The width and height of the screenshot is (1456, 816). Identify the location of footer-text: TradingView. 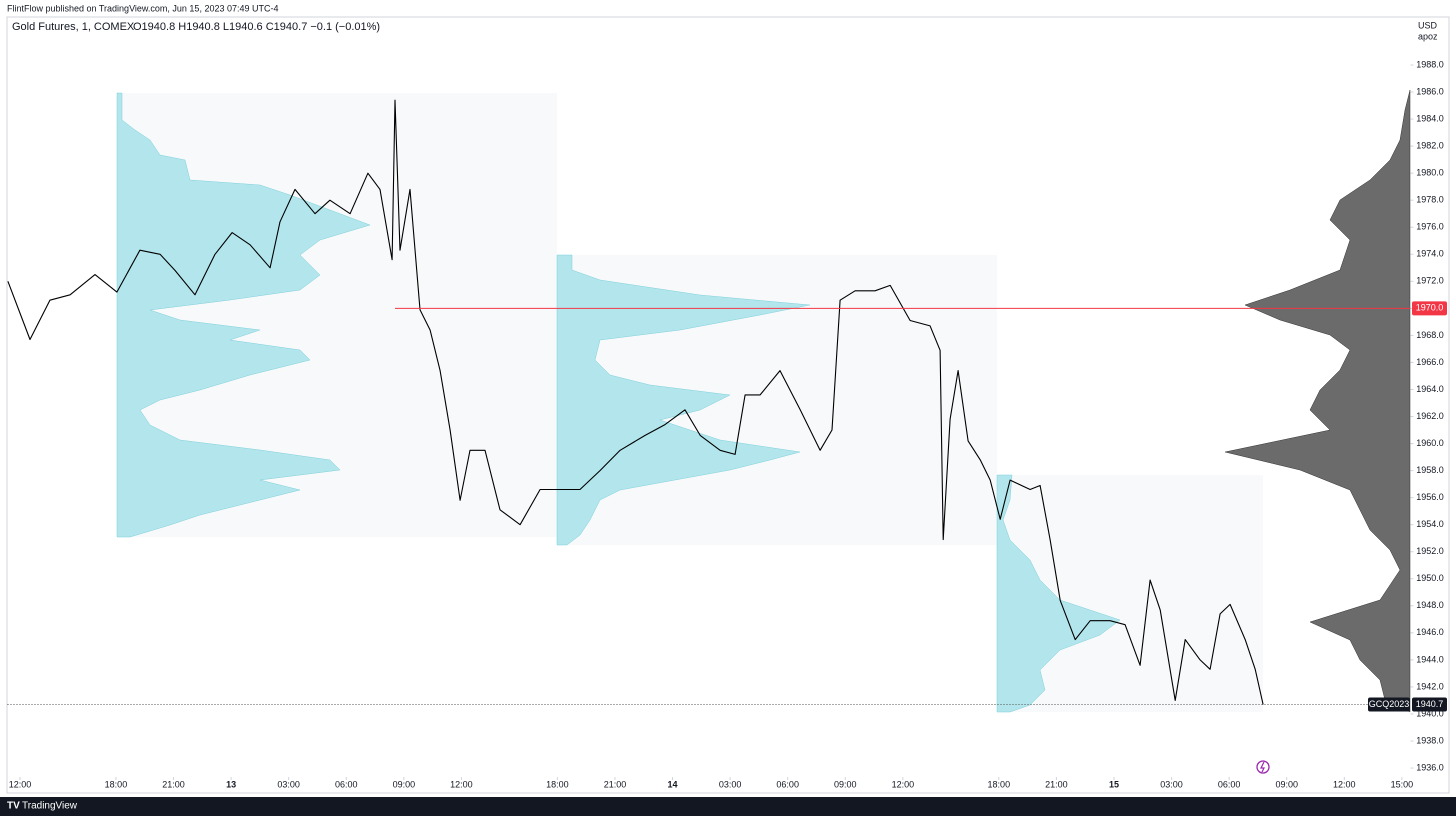
(50, 806).